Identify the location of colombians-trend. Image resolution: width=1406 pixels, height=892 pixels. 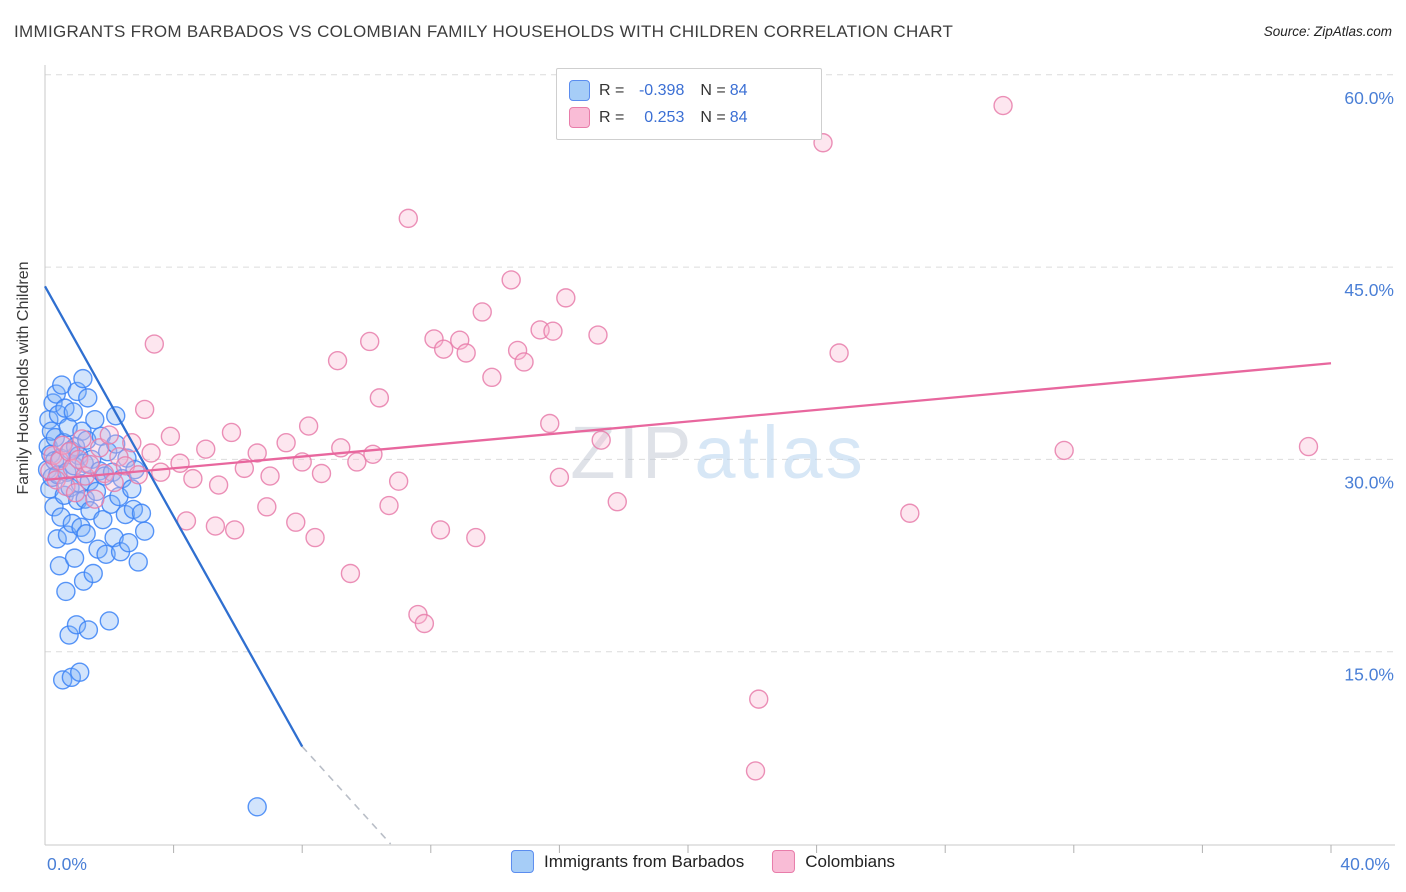
(688, 422).